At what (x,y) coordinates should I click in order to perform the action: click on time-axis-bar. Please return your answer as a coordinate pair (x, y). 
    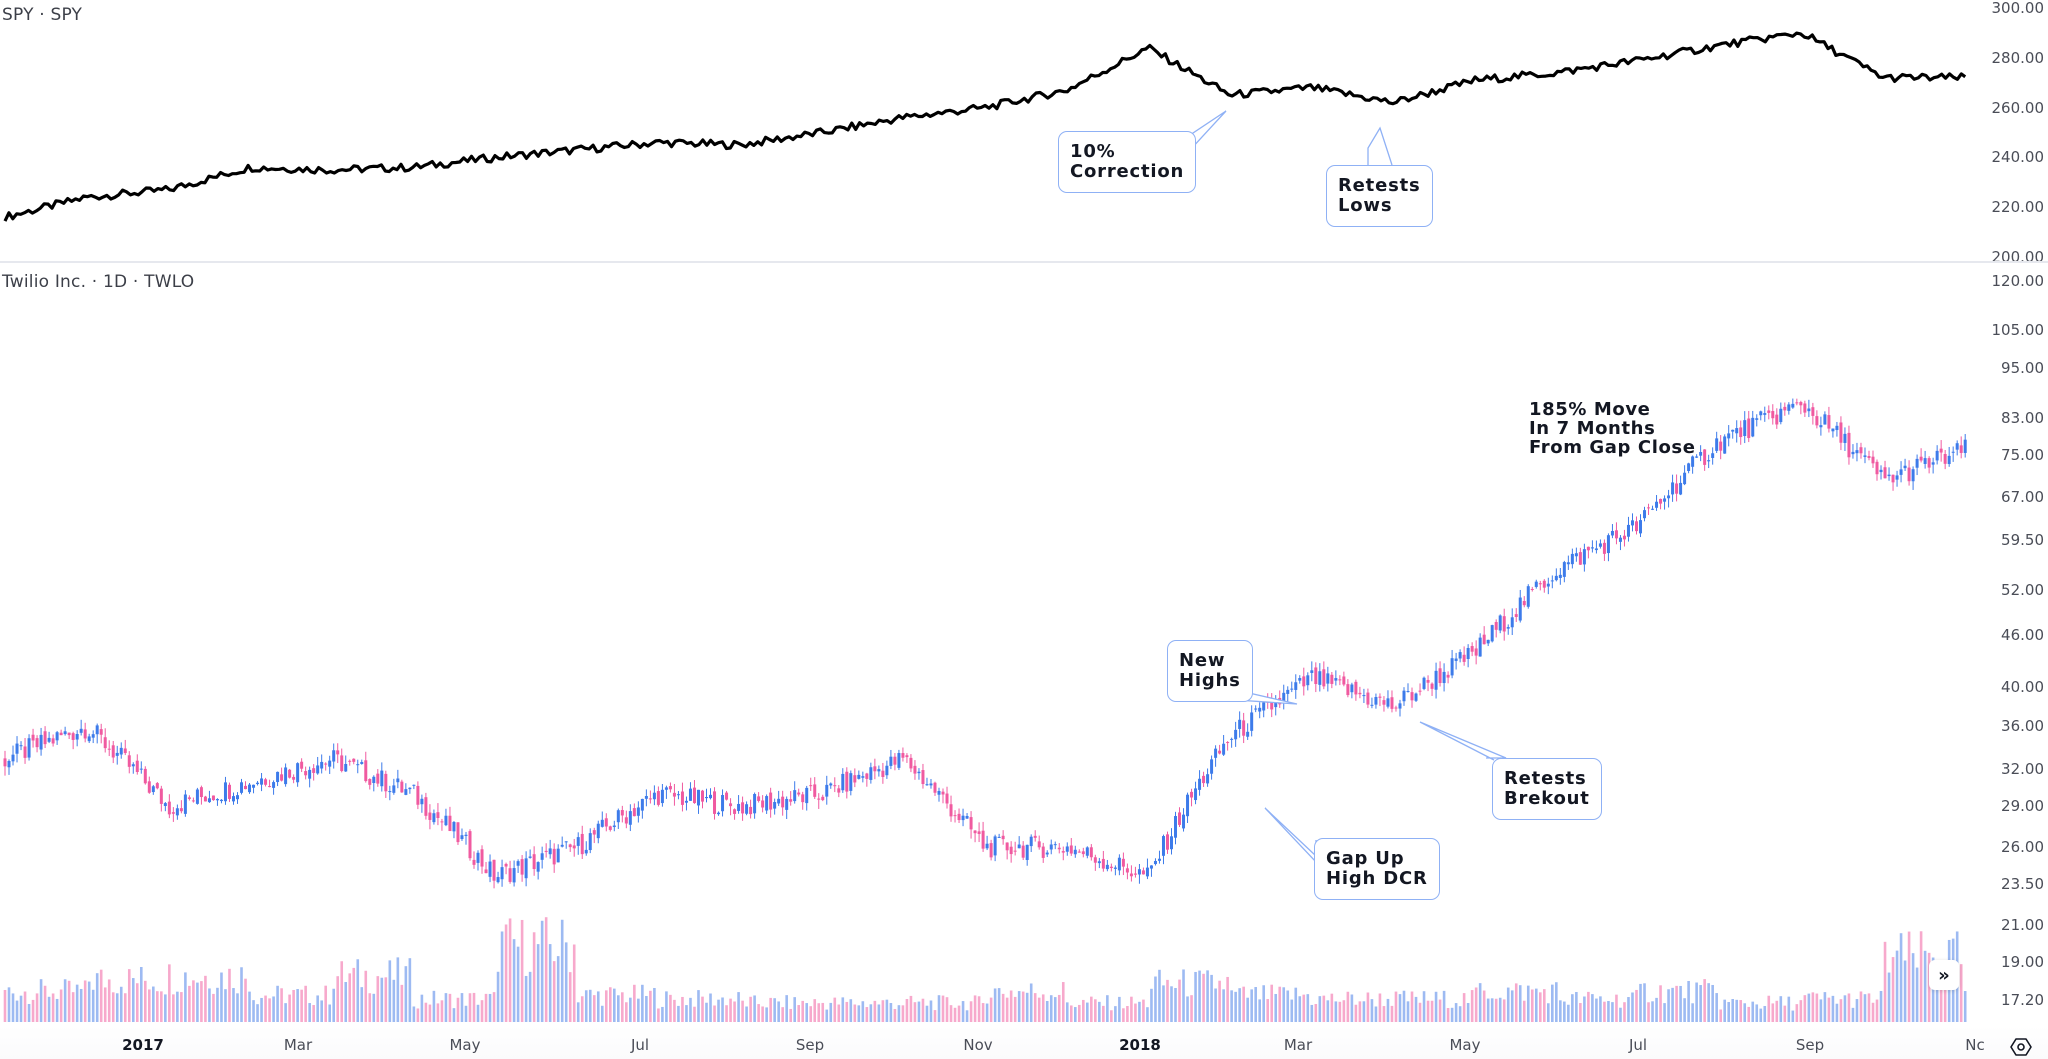
    Looking at the image, I should click on (1024, 1042).